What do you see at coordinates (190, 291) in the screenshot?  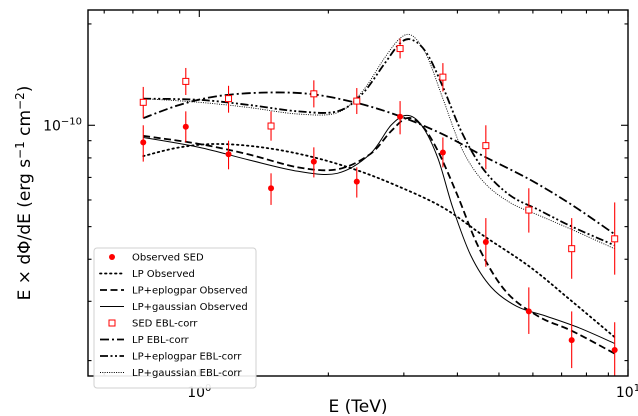 I see `legend-label: LP+eplogpar Observed` at bounding box center [190, 291].